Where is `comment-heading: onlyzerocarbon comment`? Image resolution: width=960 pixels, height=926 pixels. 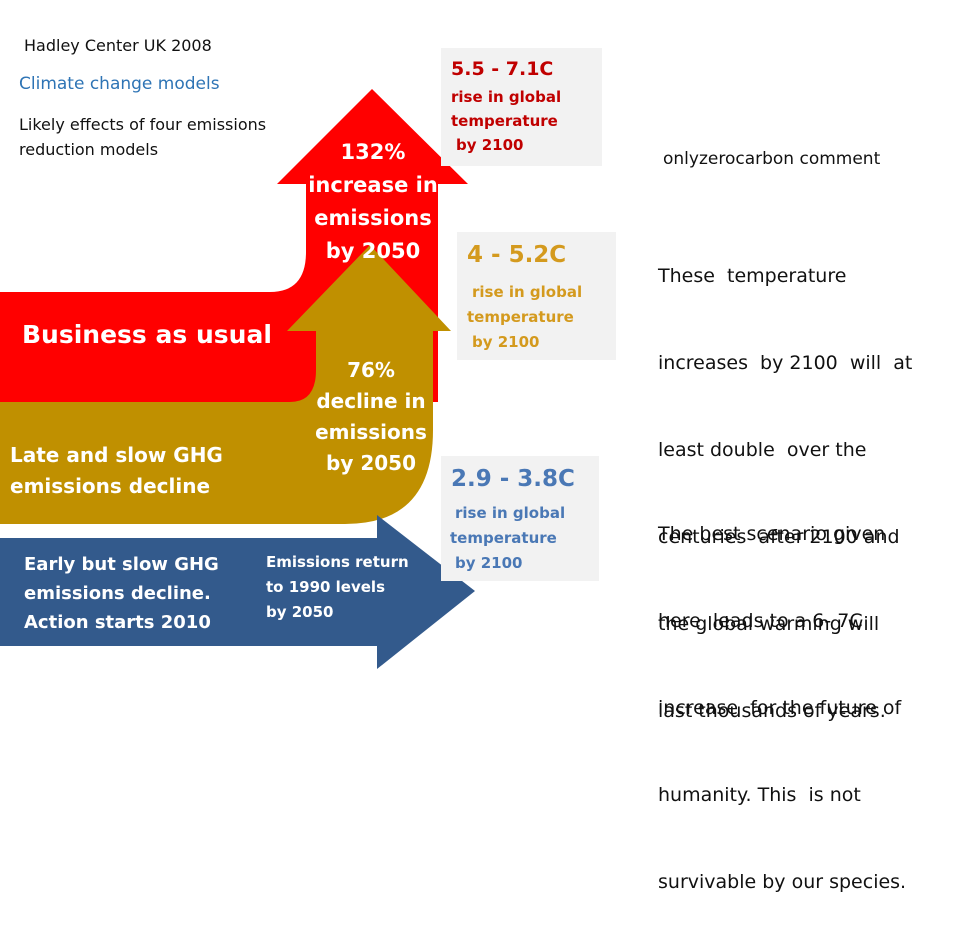 comment-heading: onlyzerocarbon comment is located at coordinates (772, 159).